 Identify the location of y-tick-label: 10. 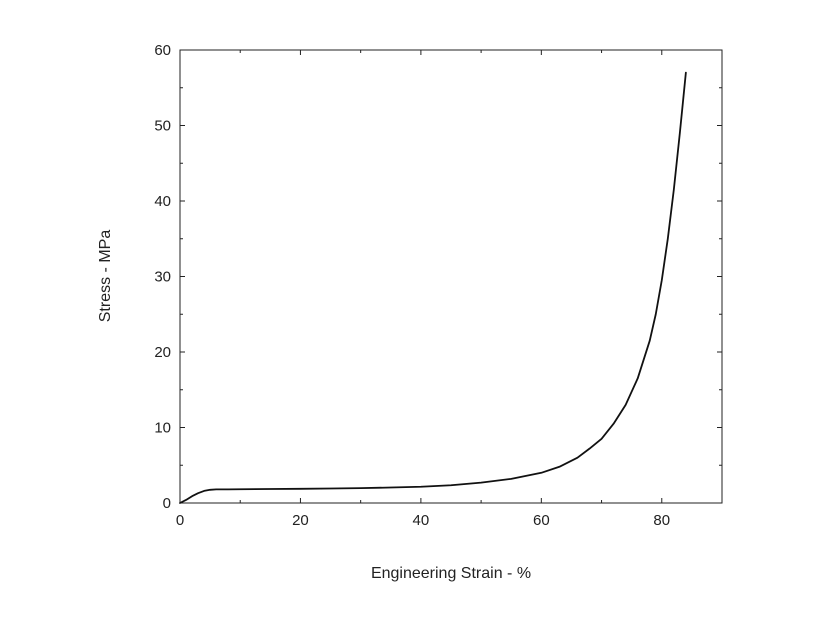
(162, 428).